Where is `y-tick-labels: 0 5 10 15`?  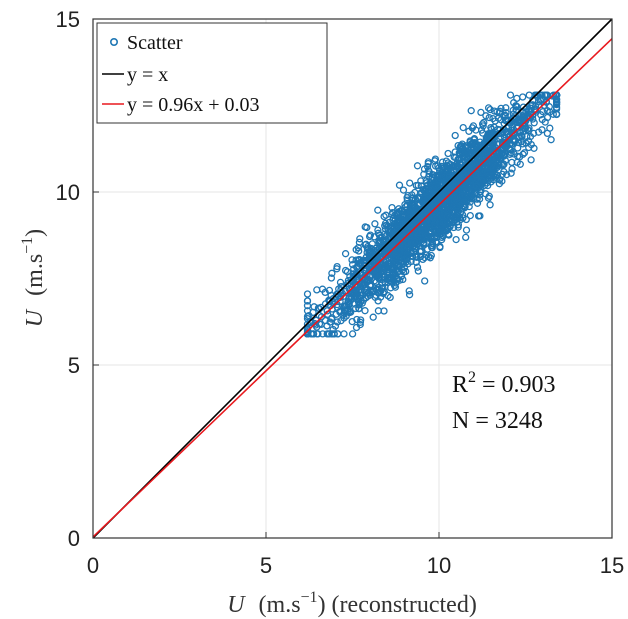 y-tick-labels: 0 5 10 15 is located at coordinates (77, 279).